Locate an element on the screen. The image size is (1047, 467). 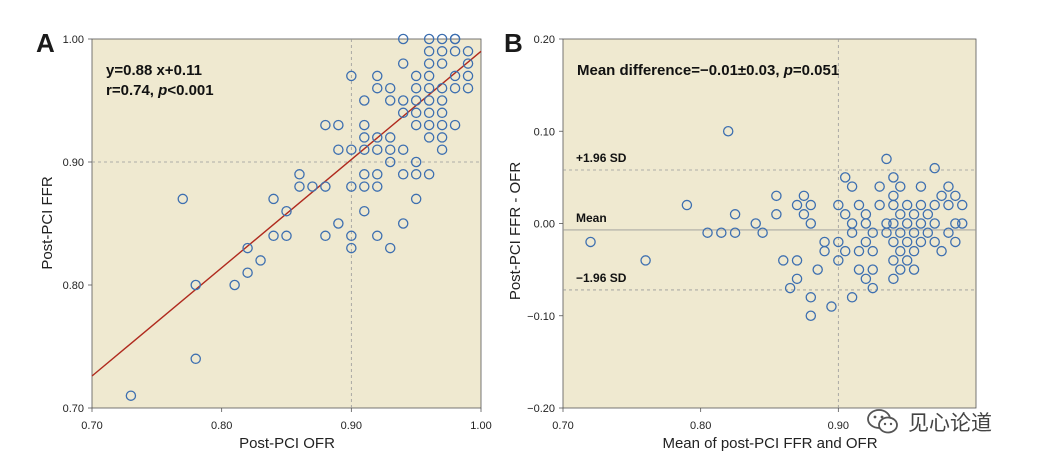
y-tick-label: 0.00 is located at coordinates (544, 225).